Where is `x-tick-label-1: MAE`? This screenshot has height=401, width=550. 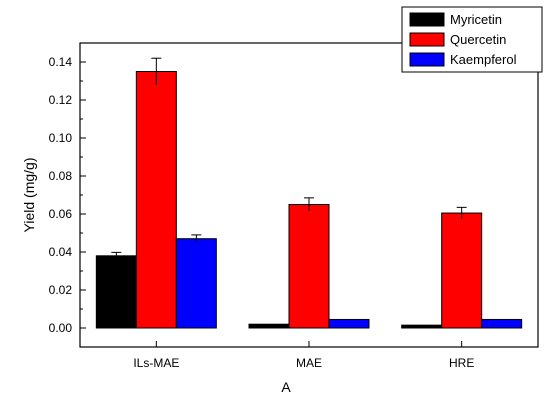
x-tick-label-1: MAE is located at coordinates (309, 363).